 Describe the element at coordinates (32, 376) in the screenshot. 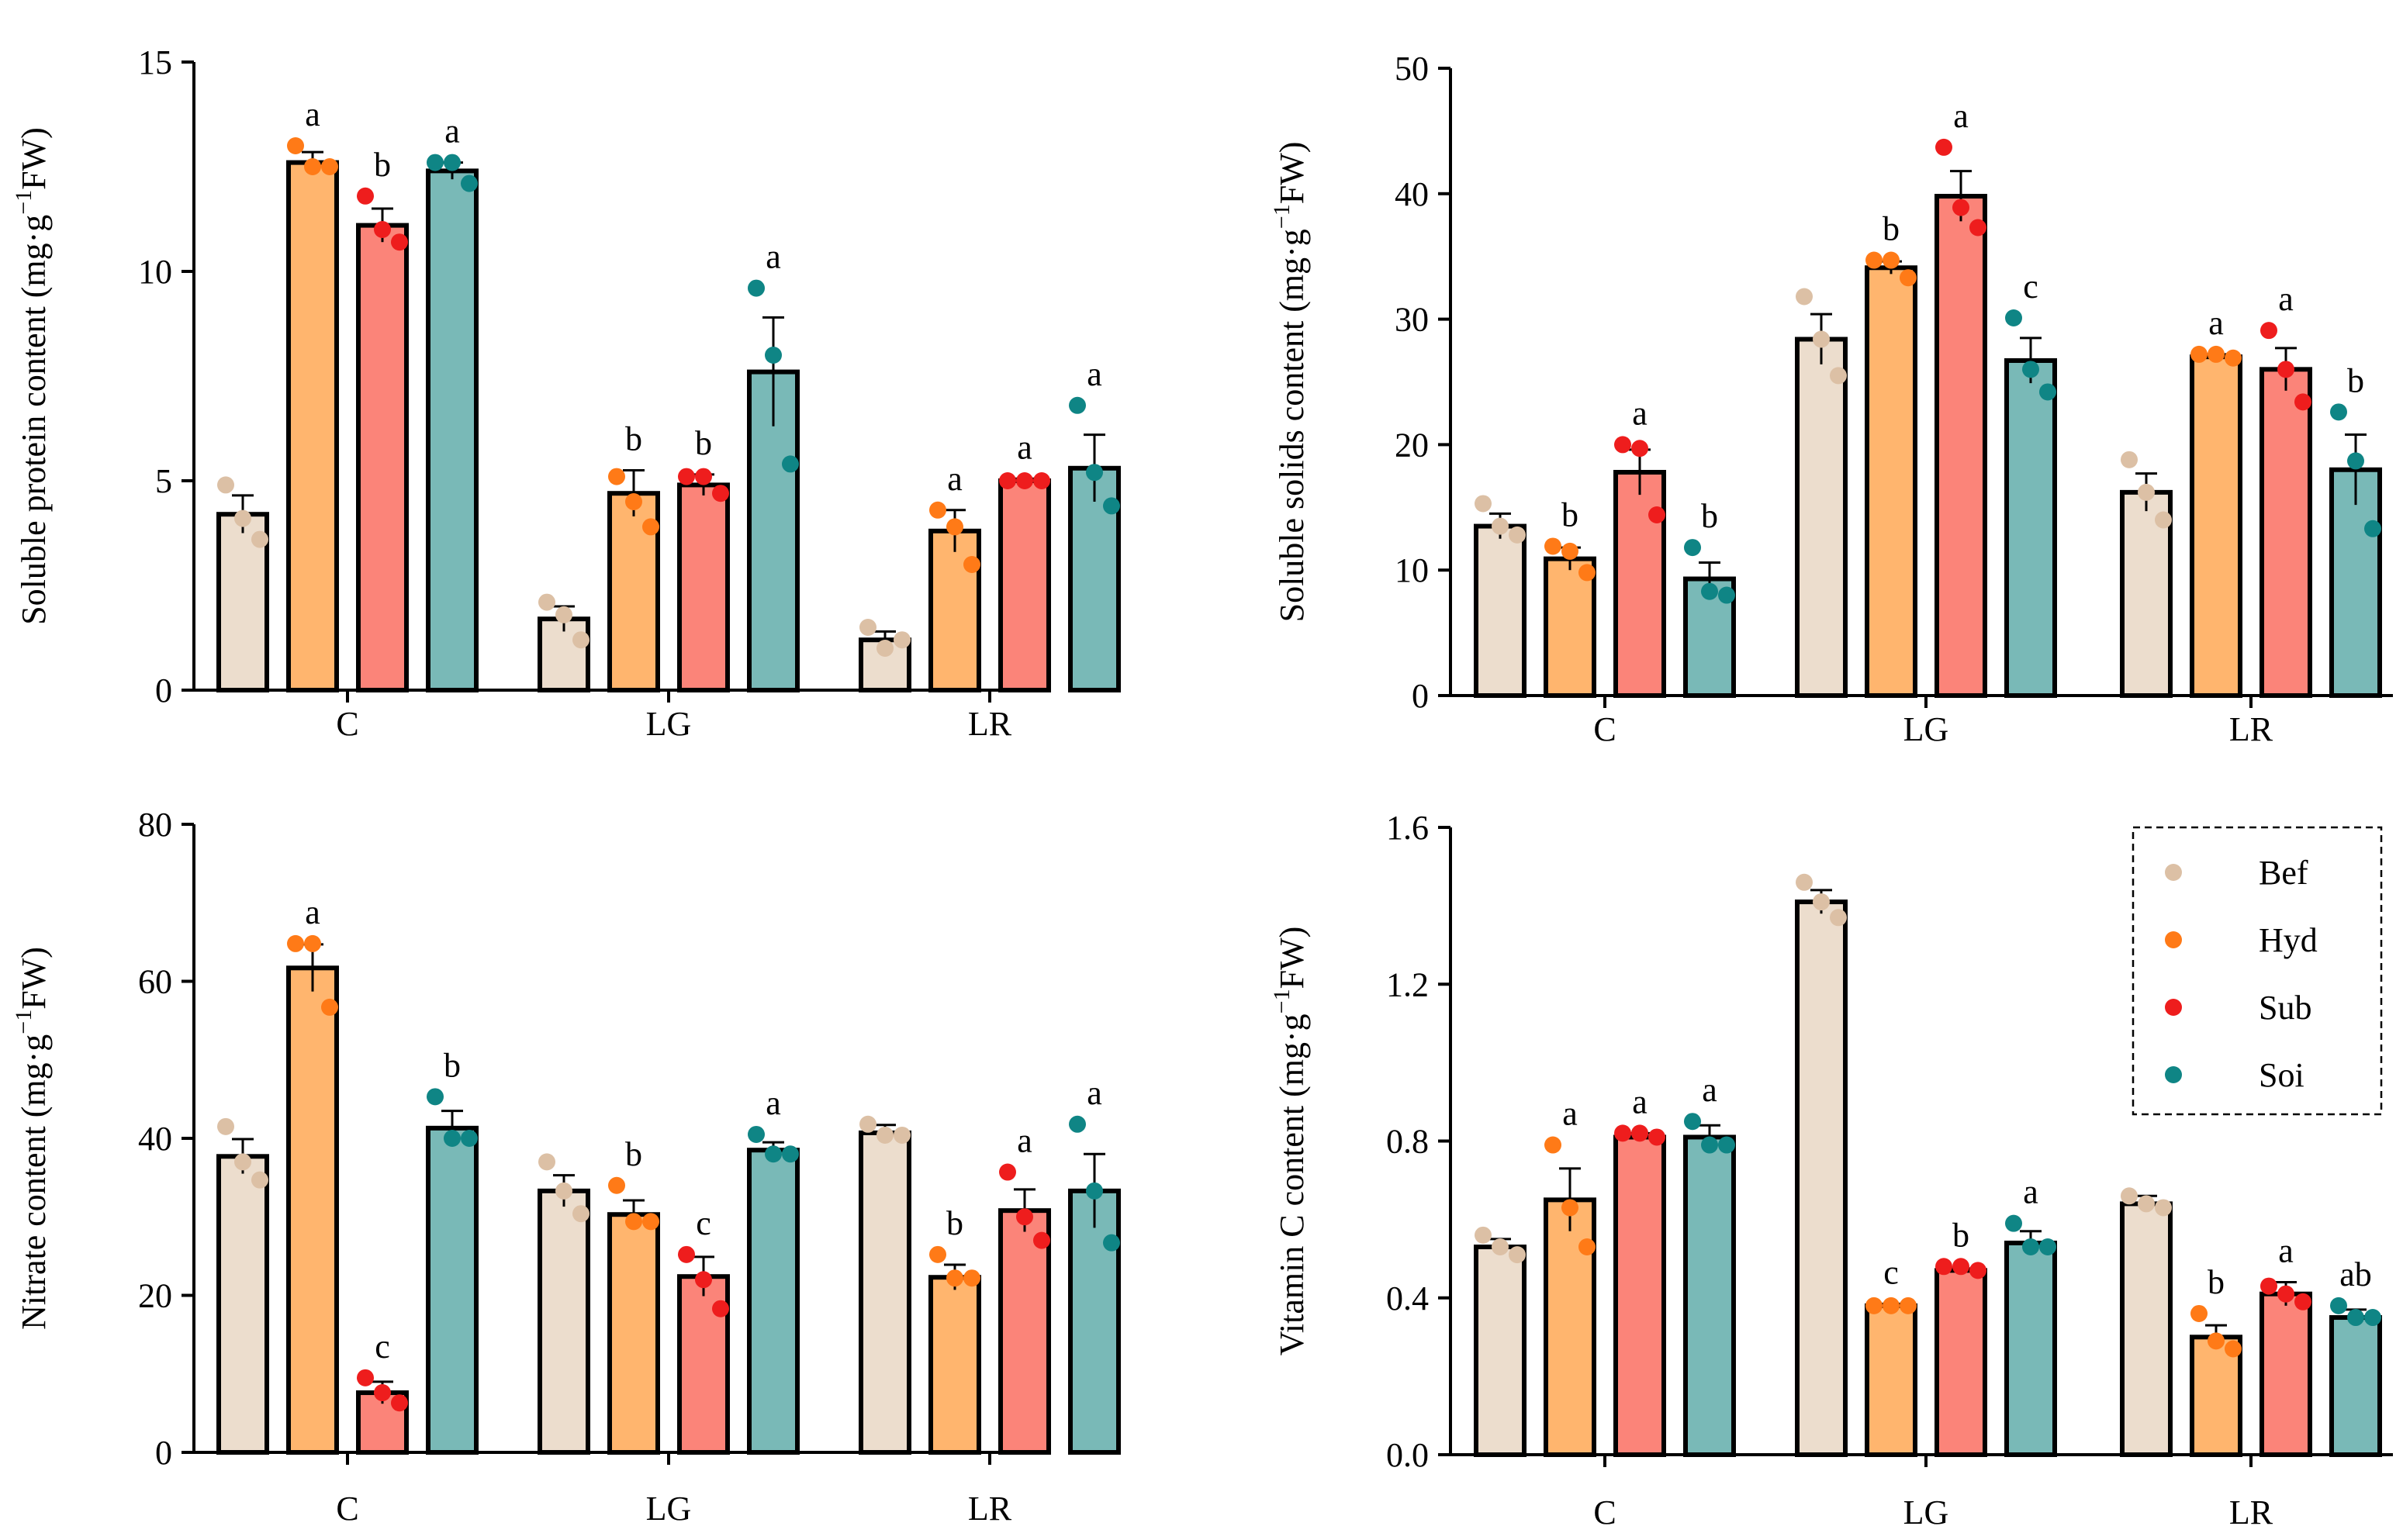

I see `y-axis-label: Soluble protein content (mg·g−1FW)` at that location.